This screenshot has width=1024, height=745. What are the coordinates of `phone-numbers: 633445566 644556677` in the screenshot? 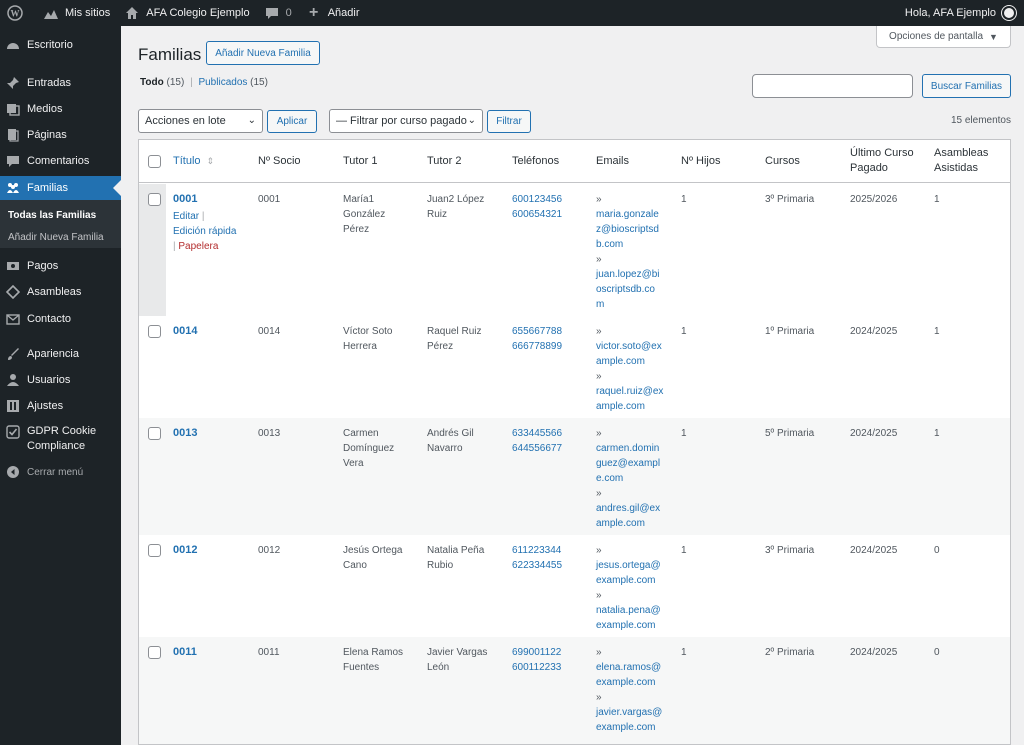 It's located at (537, 441).